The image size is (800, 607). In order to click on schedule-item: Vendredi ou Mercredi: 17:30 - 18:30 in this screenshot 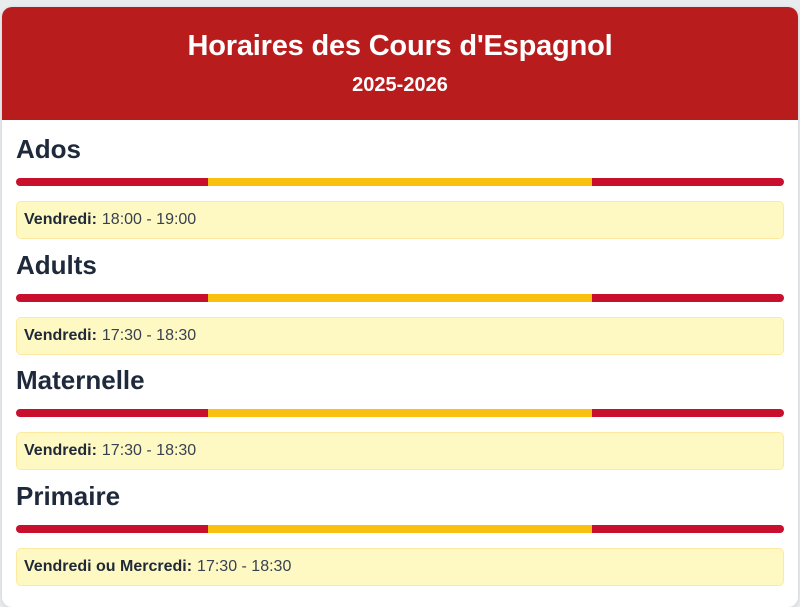, I will do `click(400, 566)`.